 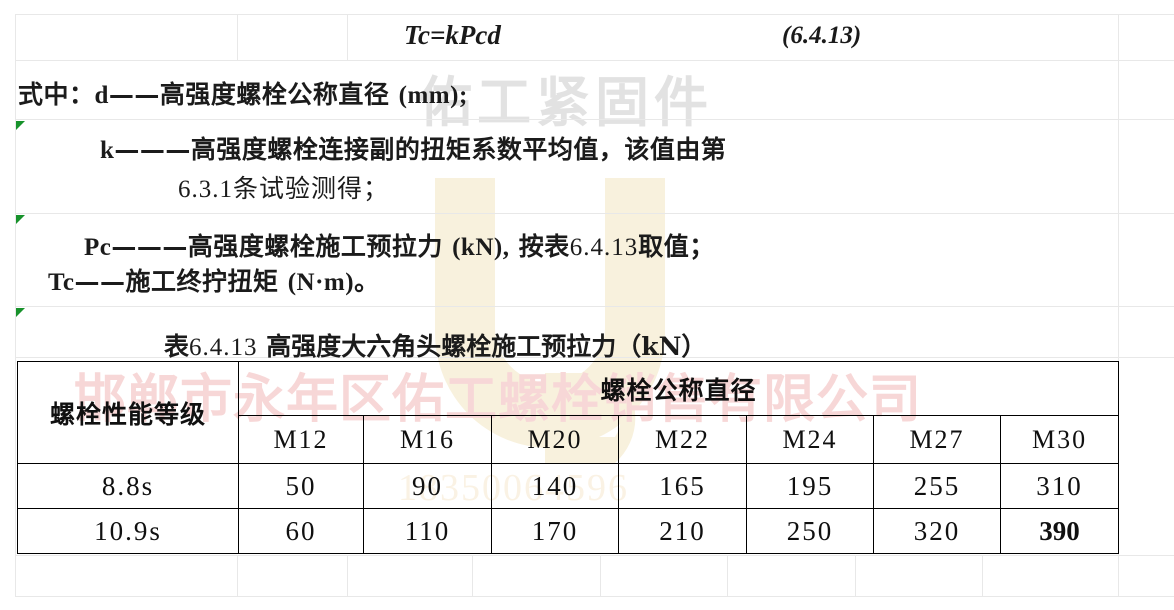 I want to click on table-col-header-m30: M30, so click(x=1059, y=439).